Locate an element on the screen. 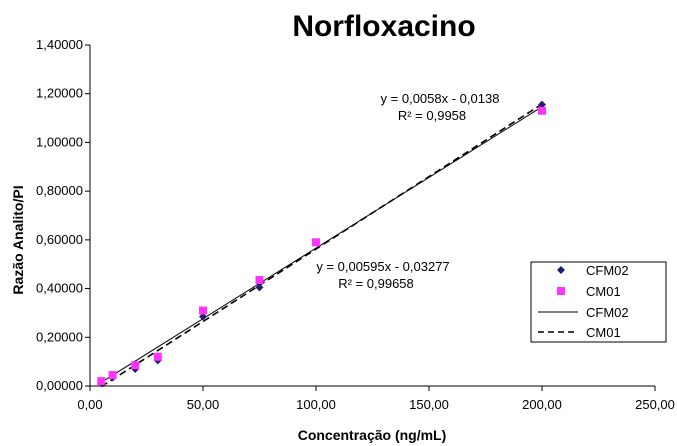 The width and height of the screenshot is (677, 446). legend-marker-cm01 is located at coordinates (561, 291).